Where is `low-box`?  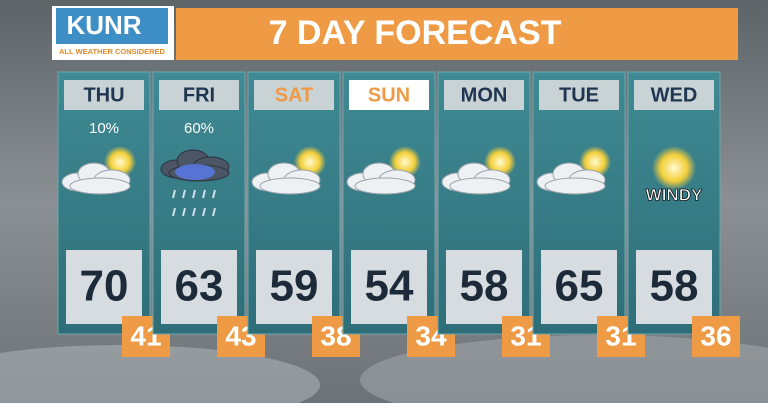 low-box is located at coordinates (716, 336).